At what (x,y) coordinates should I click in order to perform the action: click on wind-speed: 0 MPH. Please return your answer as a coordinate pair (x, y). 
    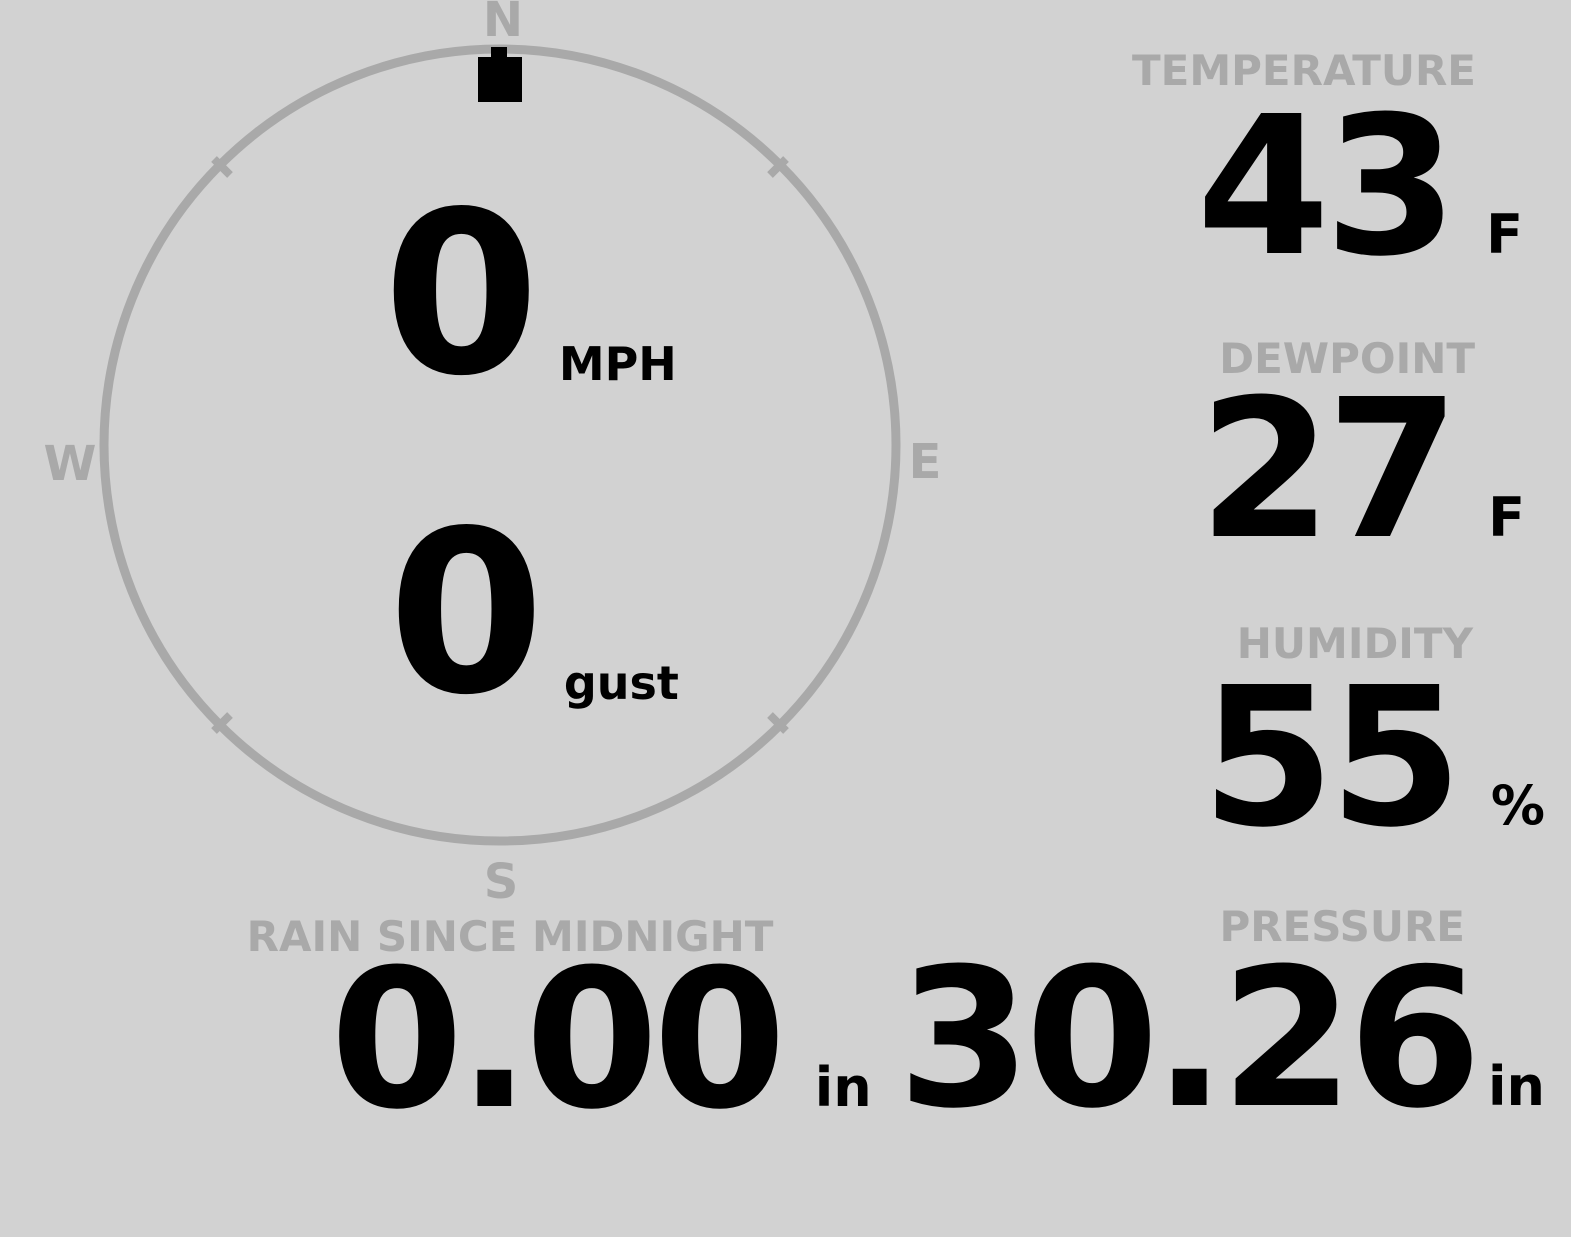
    Looking at the image, I should click on (530, 295).